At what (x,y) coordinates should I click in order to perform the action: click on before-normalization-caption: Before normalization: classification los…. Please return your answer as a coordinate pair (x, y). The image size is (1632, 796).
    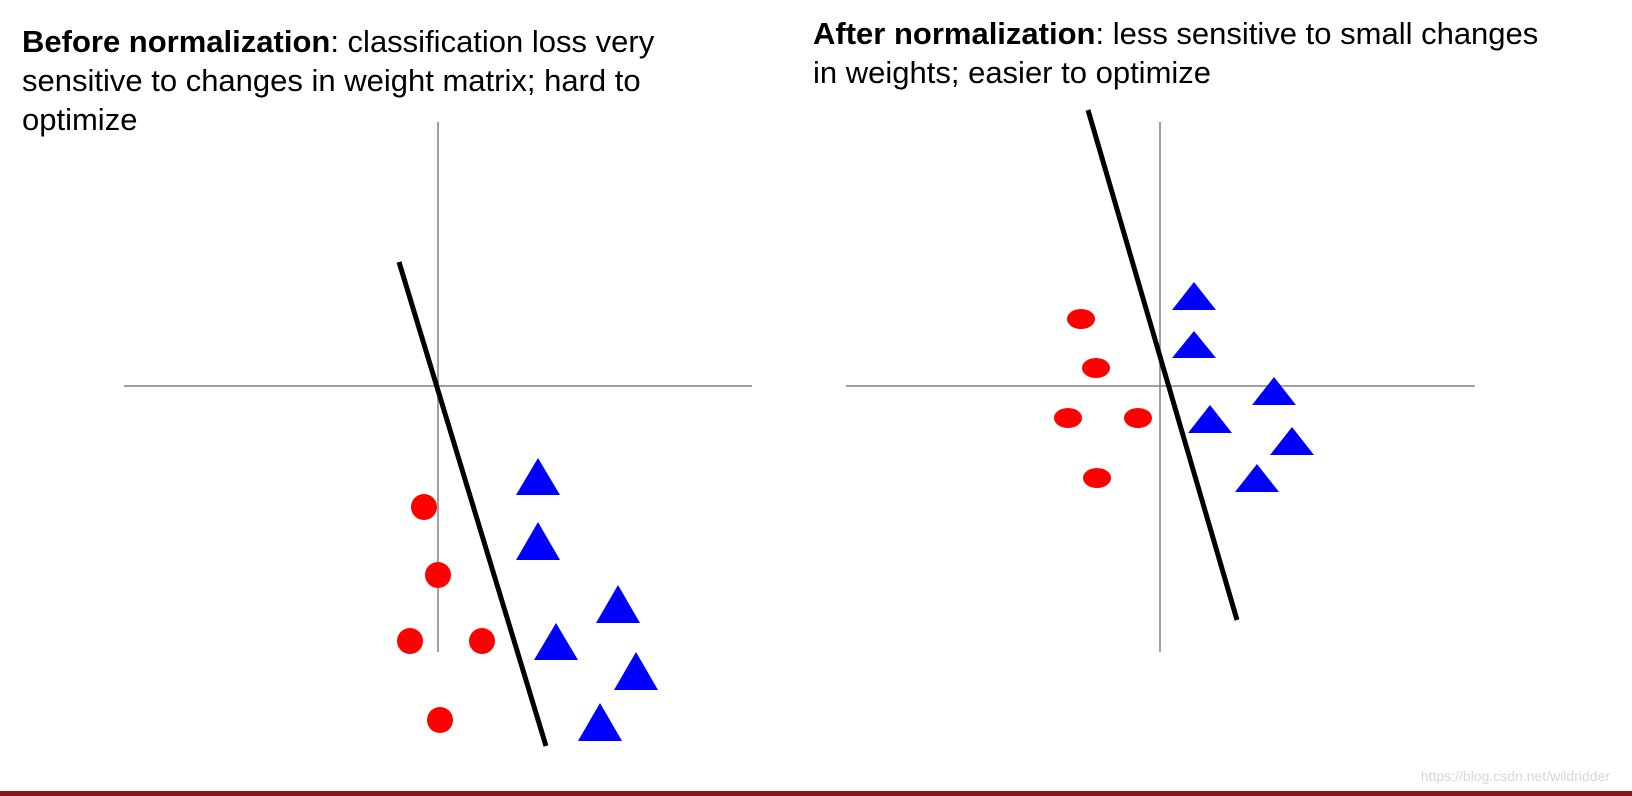
    Looking at the image, I should click on (382, 80).